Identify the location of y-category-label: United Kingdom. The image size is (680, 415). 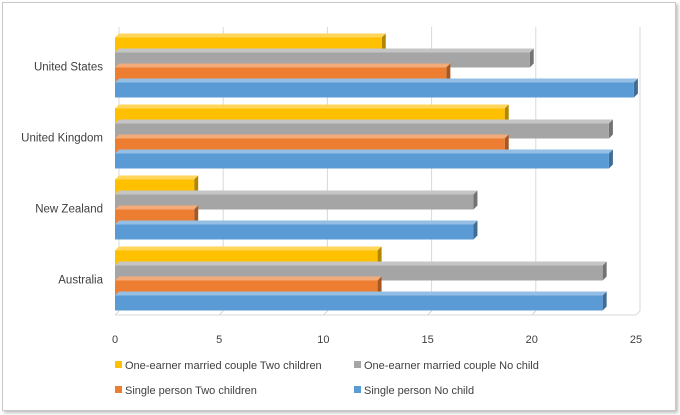
(62, 139).